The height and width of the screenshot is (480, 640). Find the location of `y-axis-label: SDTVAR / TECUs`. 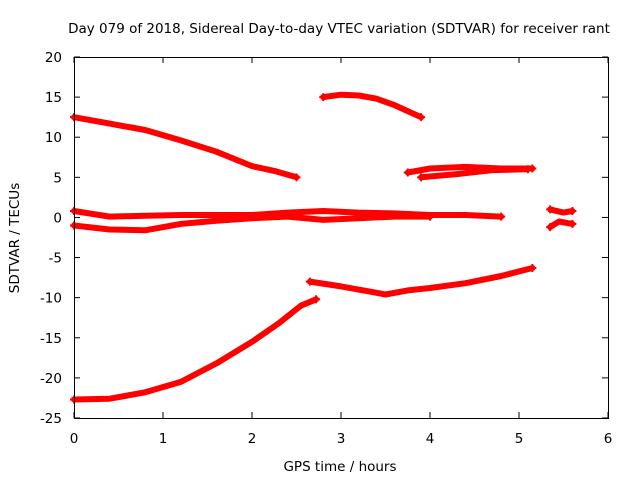

y-axis-label: SDTVAR / TECUs is located at coordinates (15, 238).